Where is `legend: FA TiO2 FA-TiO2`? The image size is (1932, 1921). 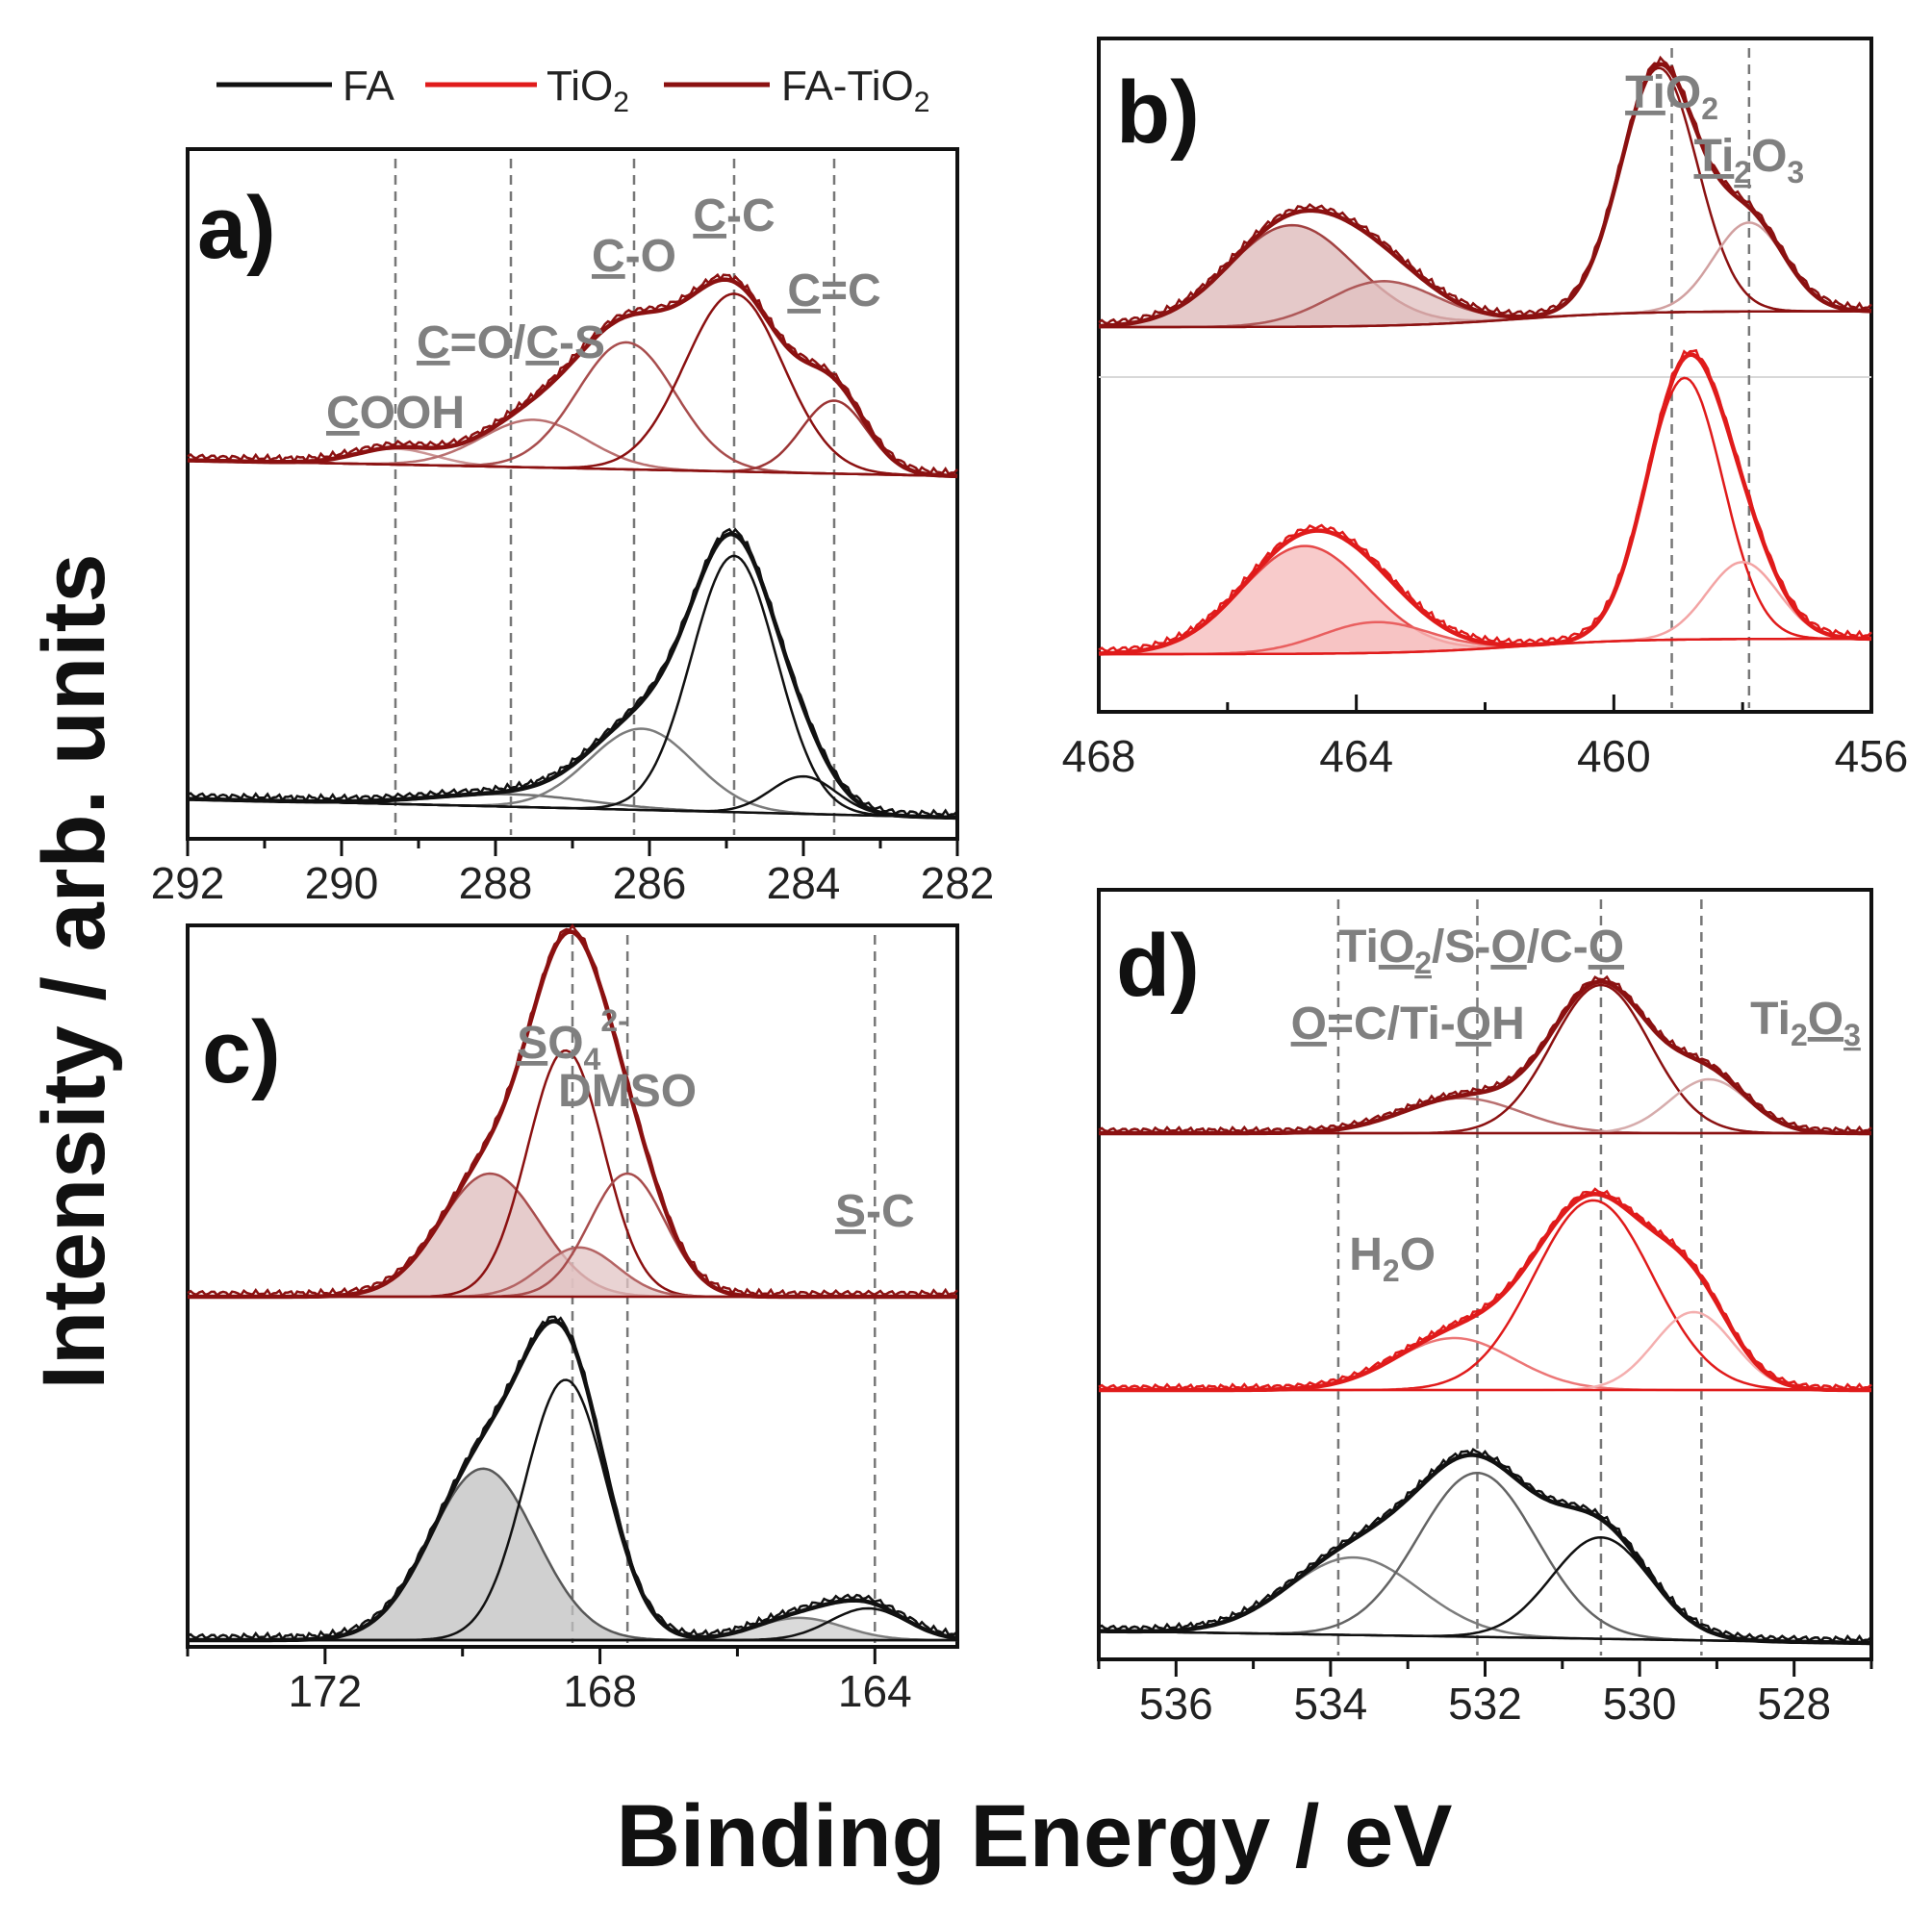
legend: FA TiO2 FA-TiO2 is located at coordinates (572, 90).